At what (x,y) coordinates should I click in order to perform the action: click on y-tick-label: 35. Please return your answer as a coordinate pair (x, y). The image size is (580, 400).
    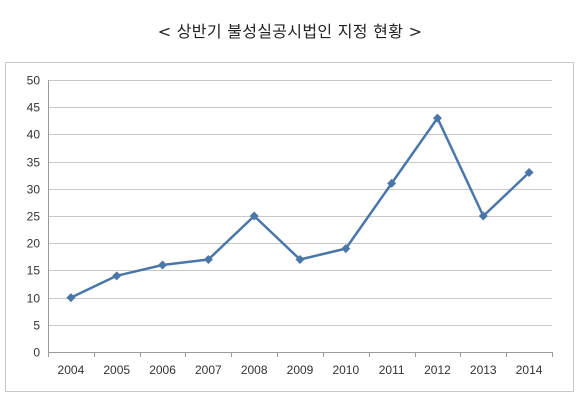
    Looking at the image, I should click on (34, 163).